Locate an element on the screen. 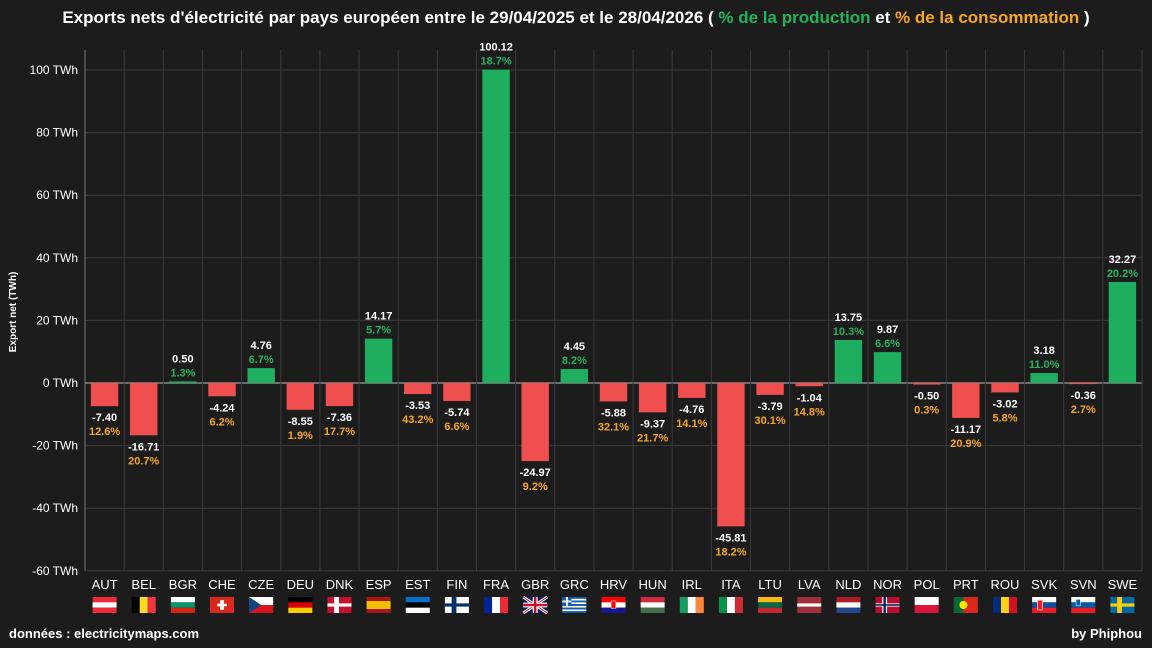  percent-label: 6.7% is located at coordinates (261, 360).